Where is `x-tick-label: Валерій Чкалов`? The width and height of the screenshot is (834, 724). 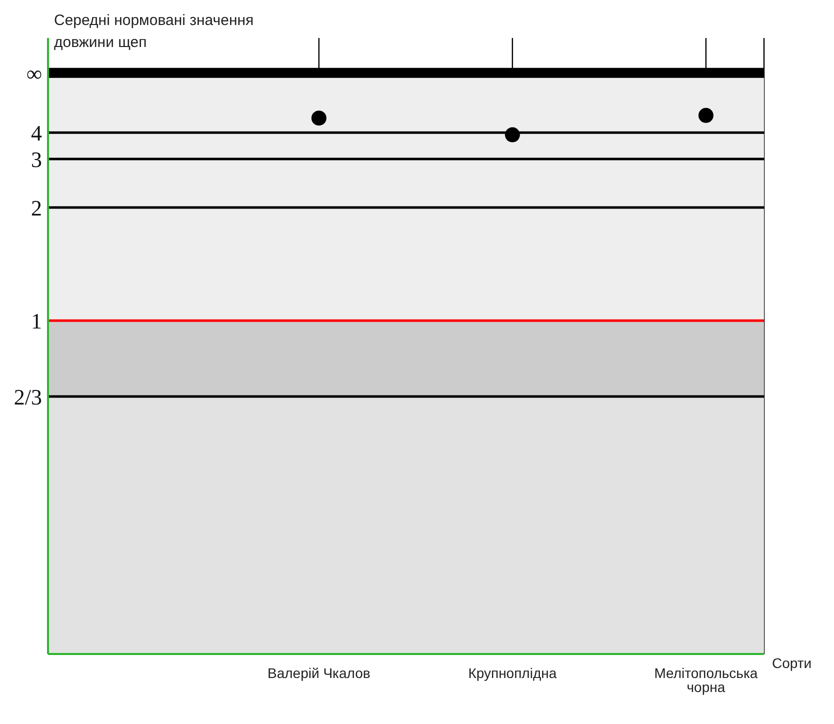 x-tick-label: Валерій Чкалов is located at coordinates (319, 672).